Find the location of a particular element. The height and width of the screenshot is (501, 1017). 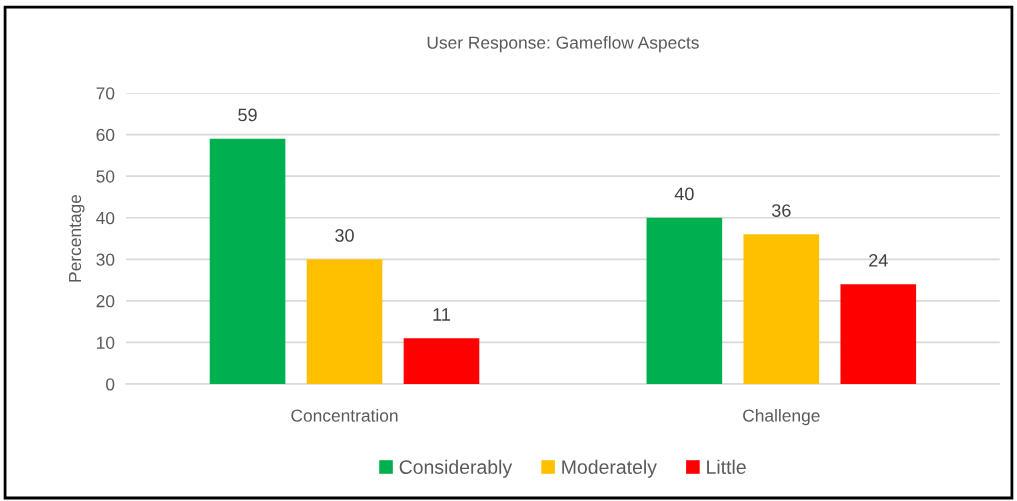

y-tick-label: 0 is located at coordinates (110, 384).